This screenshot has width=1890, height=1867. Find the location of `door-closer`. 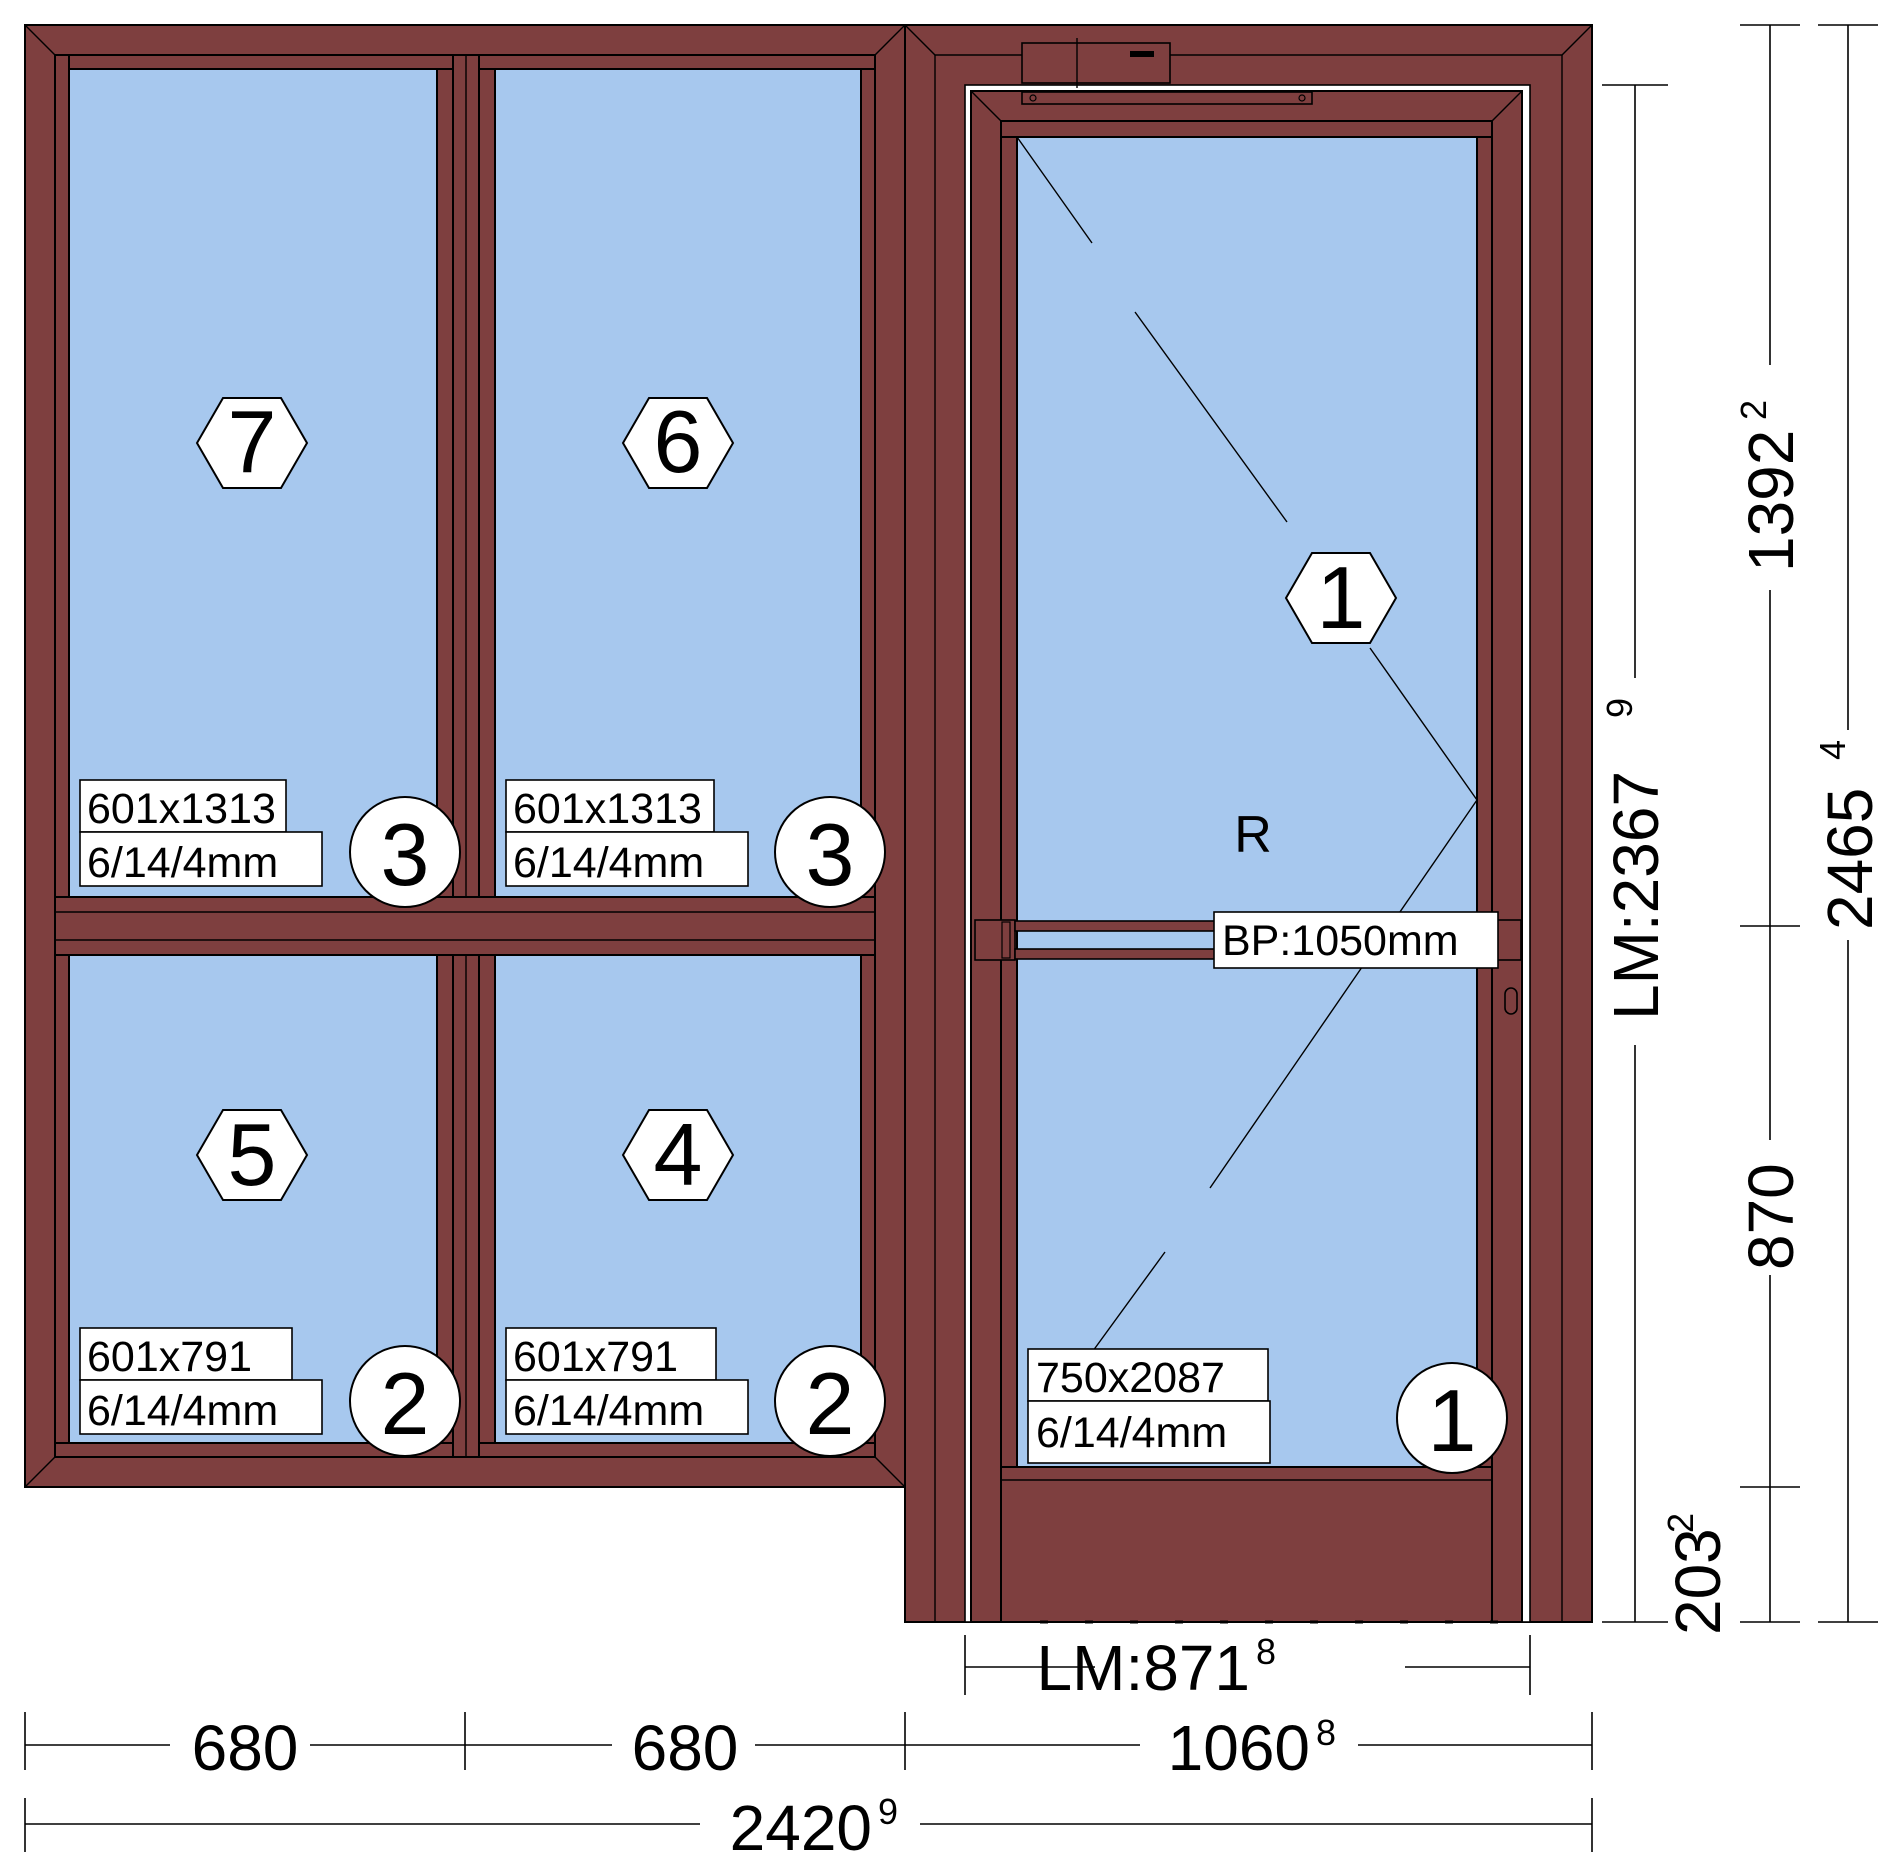

door-closer is located at coordinates (1167, 71).